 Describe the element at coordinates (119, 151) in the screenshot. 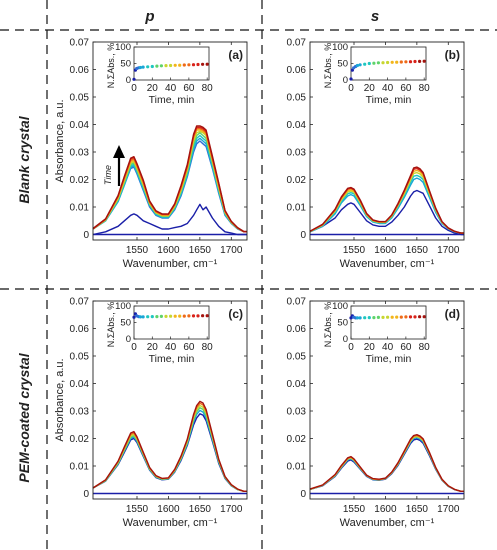

I see `time-arrow-head` at that location.